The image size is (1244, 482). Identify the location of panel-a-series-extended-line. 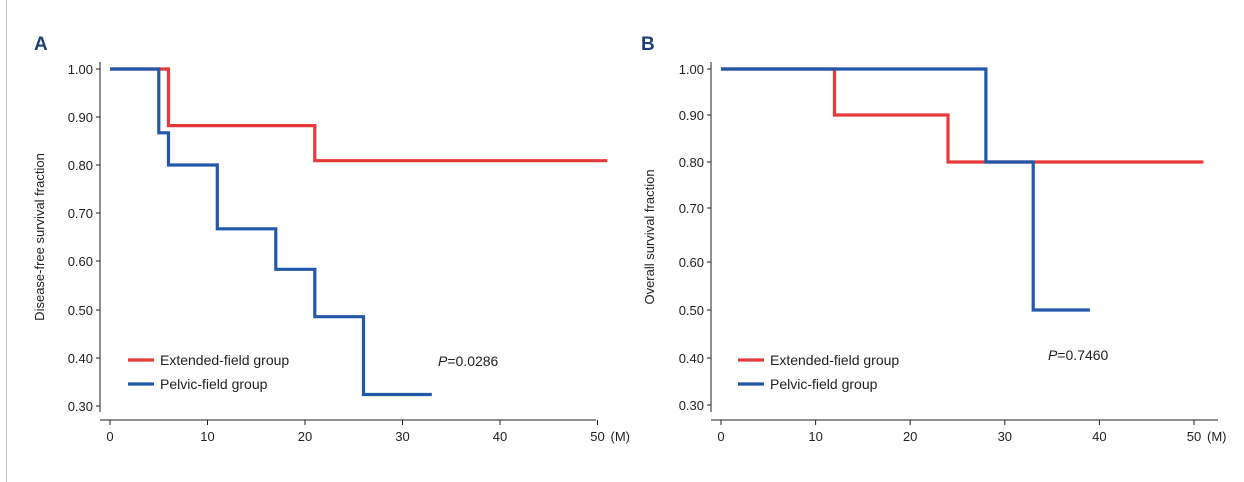
(359, 115).